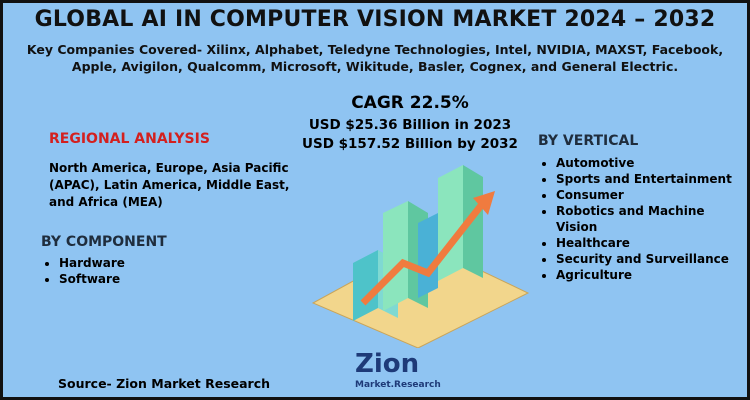  Describe the element at coordinates (410, 103) in the screenshot. I see `cagr: CAGR 22.5%` at that location.